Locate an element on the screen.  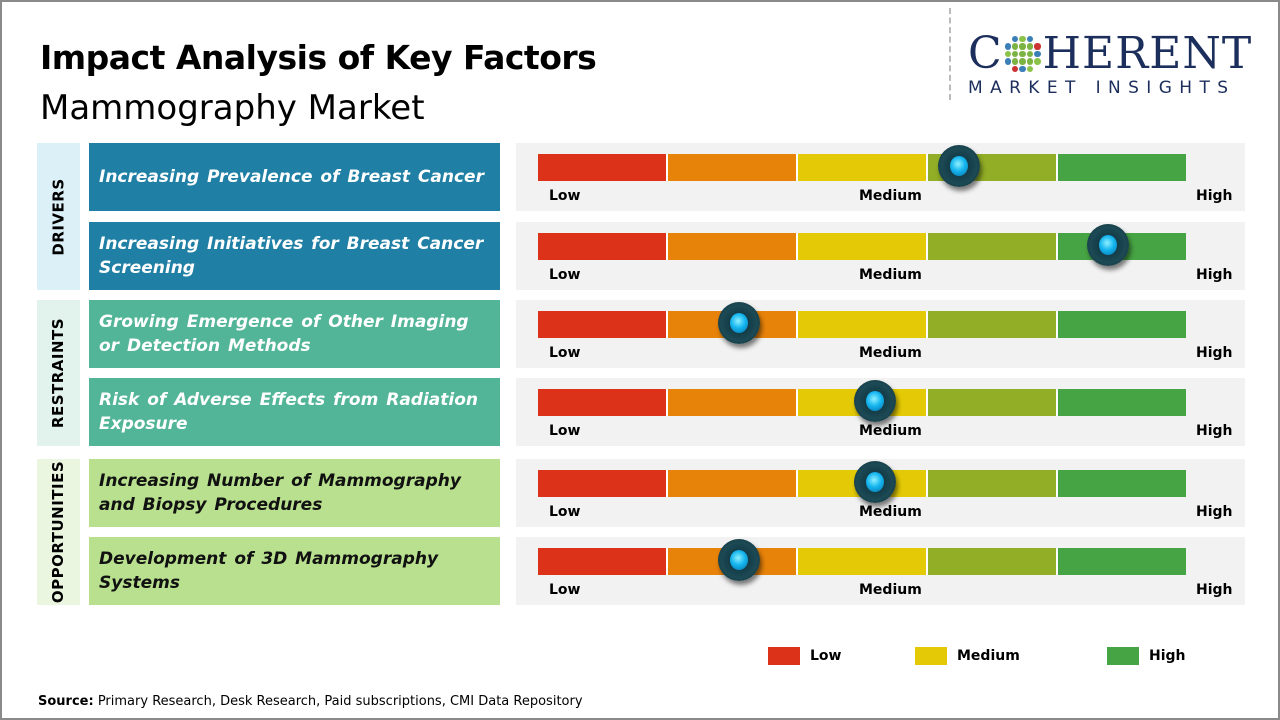
legend-label: Medium is located at coordinates (988, 656).